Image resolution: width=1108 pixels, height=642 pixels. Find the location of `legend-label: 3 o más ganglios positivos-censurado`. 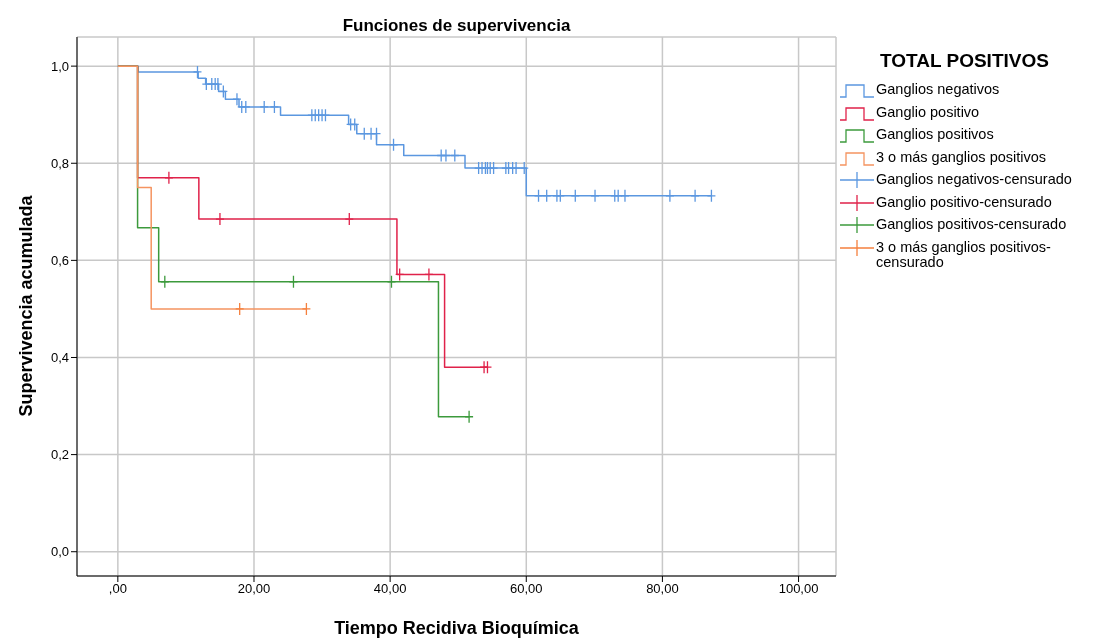

legend-label: 3 o más ganglios positivos-censurado is located at coordinates (964, 254).